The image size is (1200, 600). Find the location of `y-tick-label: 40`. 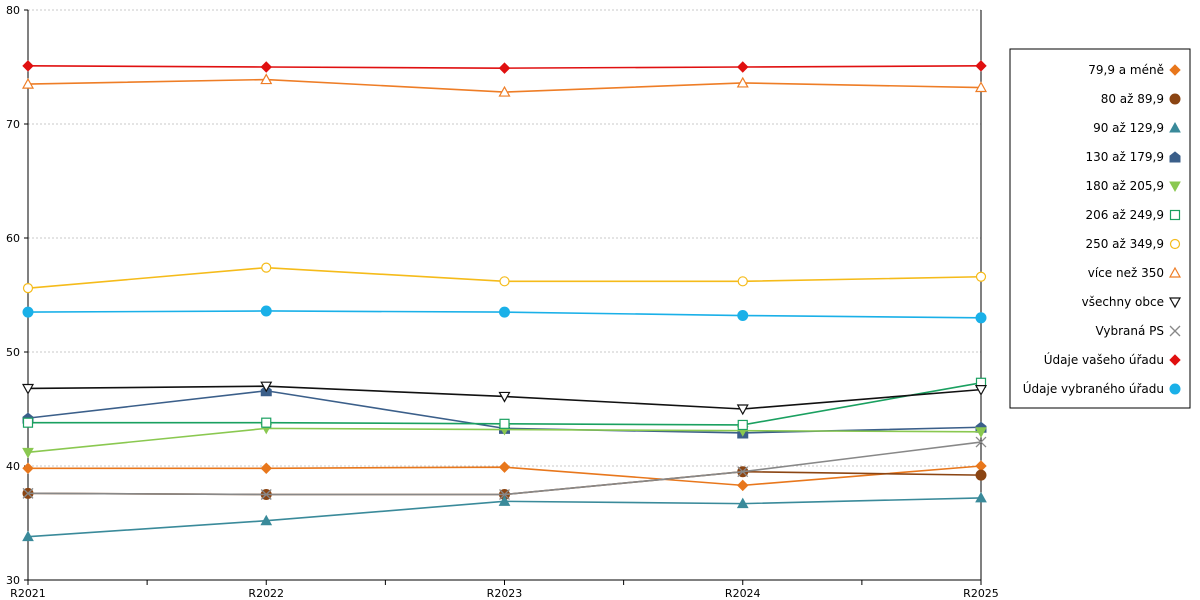

y-tick-label: 40 is located at coordinates (13, 466).